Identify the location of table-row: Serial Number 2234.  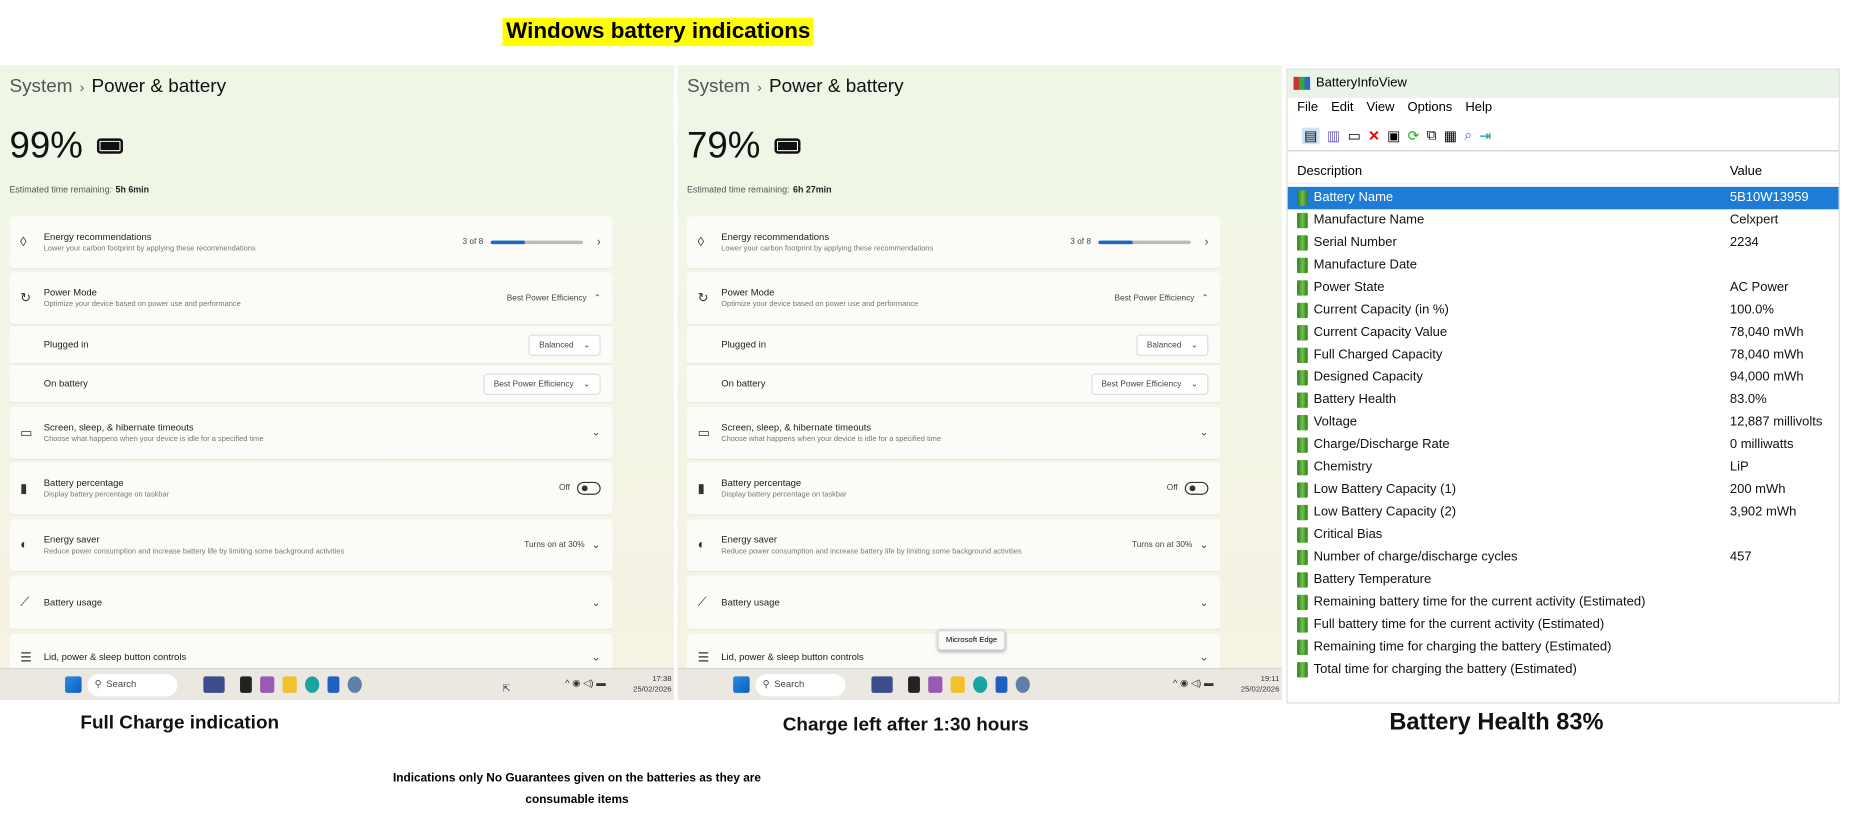
(1563, 243).